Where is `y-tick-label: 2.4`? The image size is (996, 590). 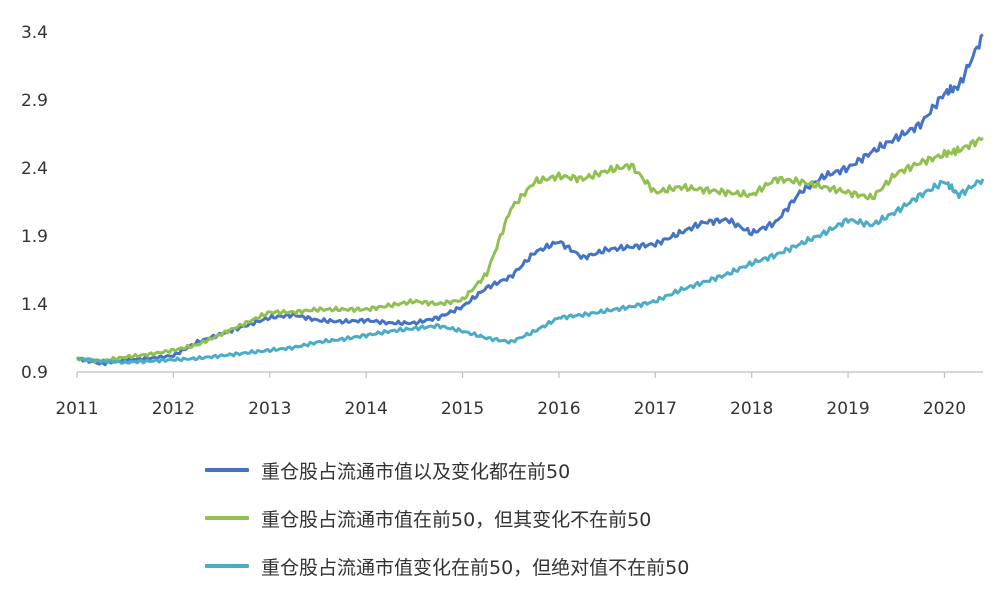 y-tick-label: 2.4 is located at coordinates (34, 169).